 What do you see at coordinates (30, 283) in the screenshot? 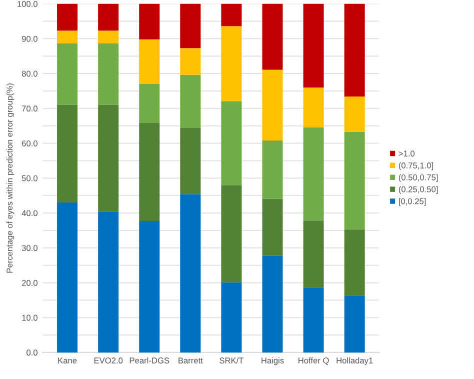
I see `y-tick-label: 20.0` at bounding box center [30, 283].